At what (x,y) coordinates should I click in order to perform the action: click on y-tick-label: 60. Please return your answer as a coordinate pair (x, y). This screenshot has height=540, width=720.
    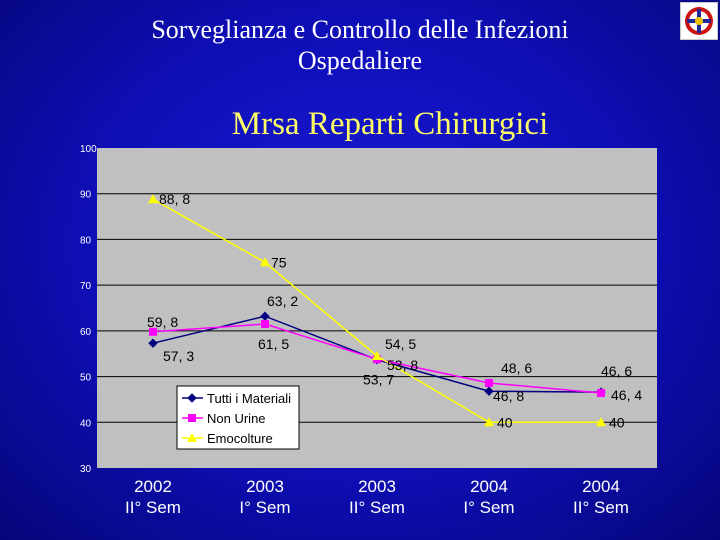
    Looking at the image, I should click on (86, 332).